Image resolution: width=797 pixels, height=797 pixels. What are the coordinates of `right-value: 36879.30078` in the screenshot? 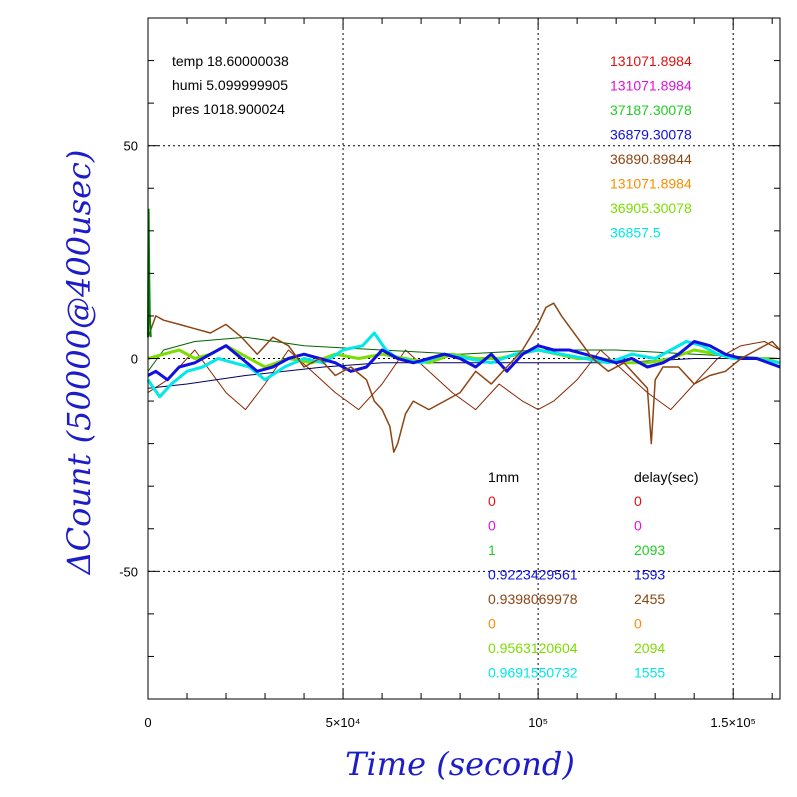 It's located at (651, 135).